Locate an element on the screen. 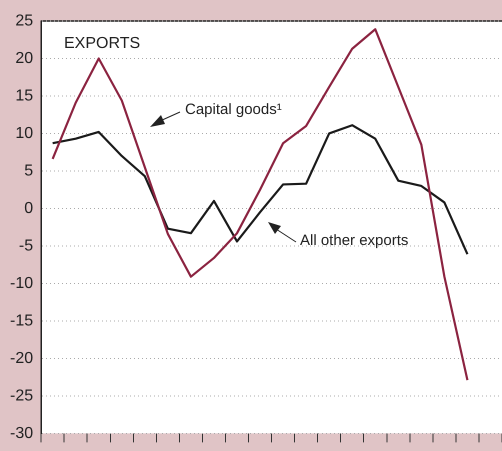 This screenshot has width=502, height=451. annotation: EXPORTS is located at coordinates (102, 44).